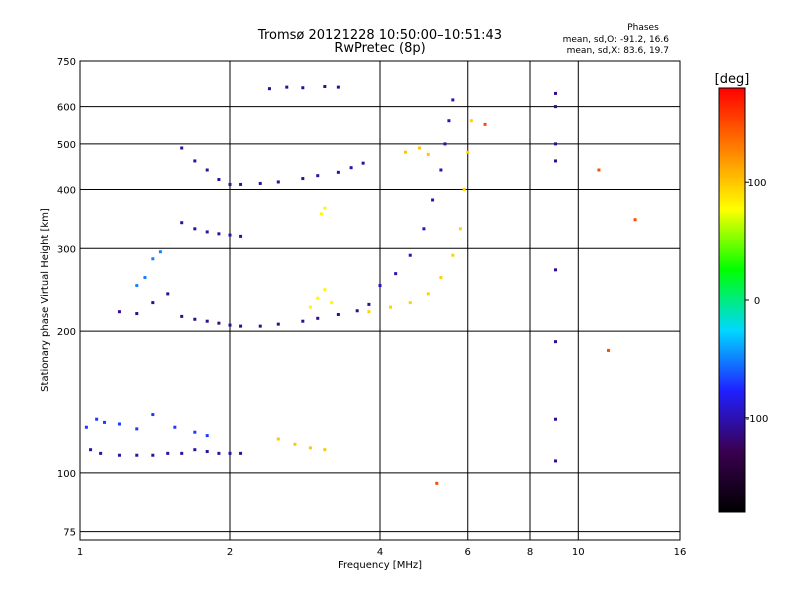 Image resolution: width=800 pixels, height=600 pixels. What do you see at coordinates (230, 552) in the screenshot?
I see `x-tick-label: 2` at bounding box center [230, 552].